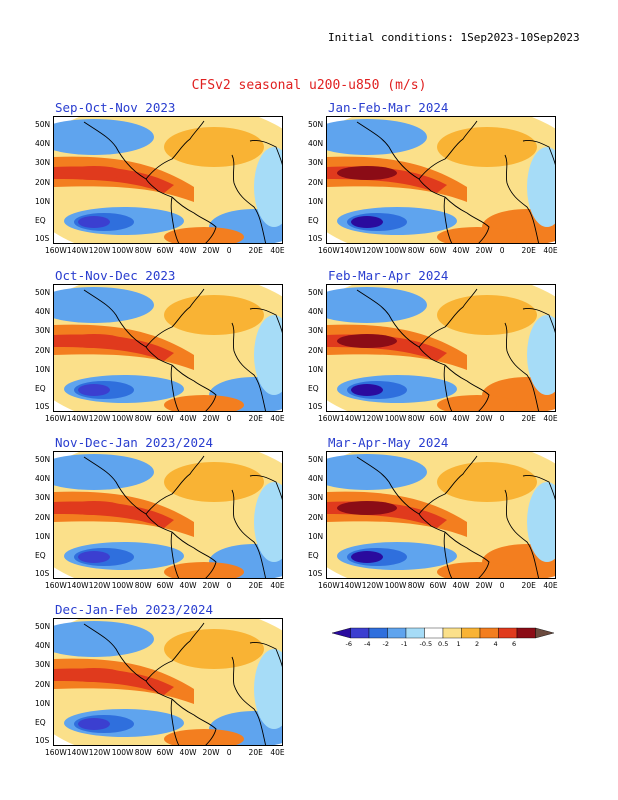  I want to click on lon-tick-label: 120W, so click(99, 752).